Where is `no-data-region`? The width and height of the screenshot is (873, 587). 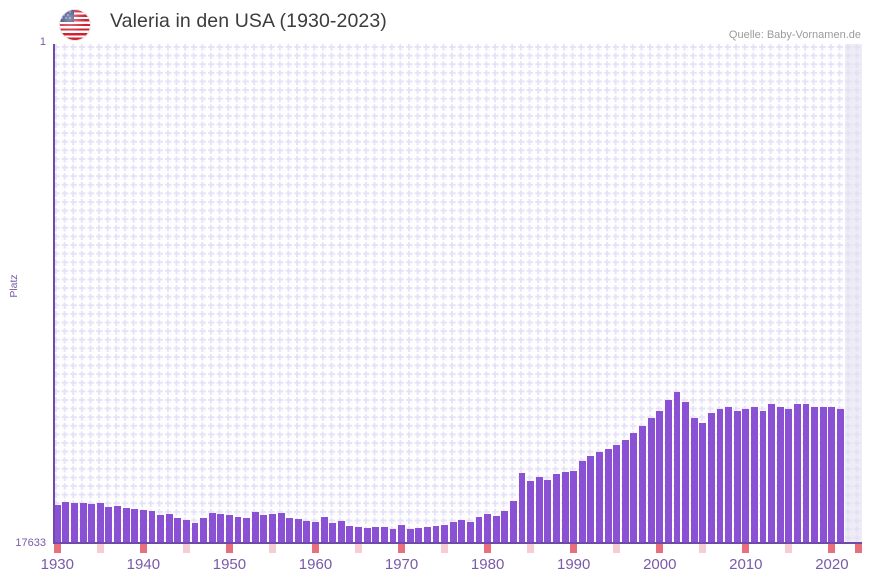
no-data-region is located at coordinates (853, 294).